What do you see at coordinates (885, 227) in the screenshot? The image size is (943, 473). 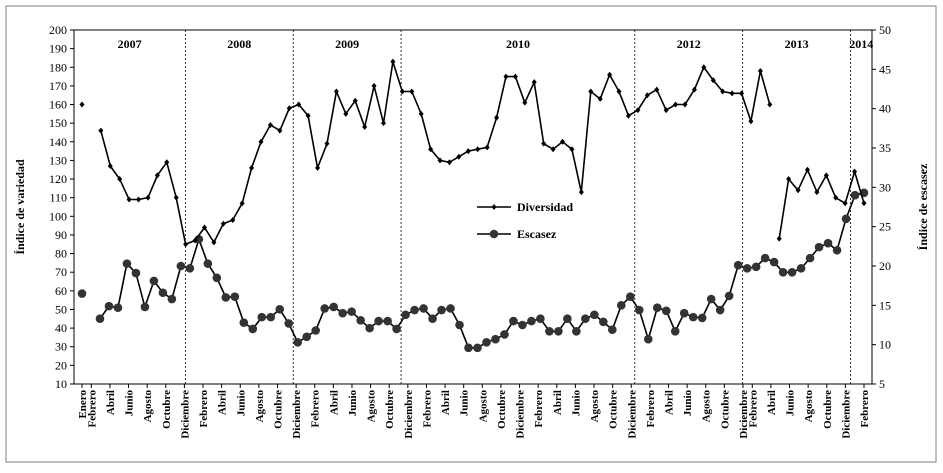 I see `right-tick-label: 25` at bounding box center [885, 227].